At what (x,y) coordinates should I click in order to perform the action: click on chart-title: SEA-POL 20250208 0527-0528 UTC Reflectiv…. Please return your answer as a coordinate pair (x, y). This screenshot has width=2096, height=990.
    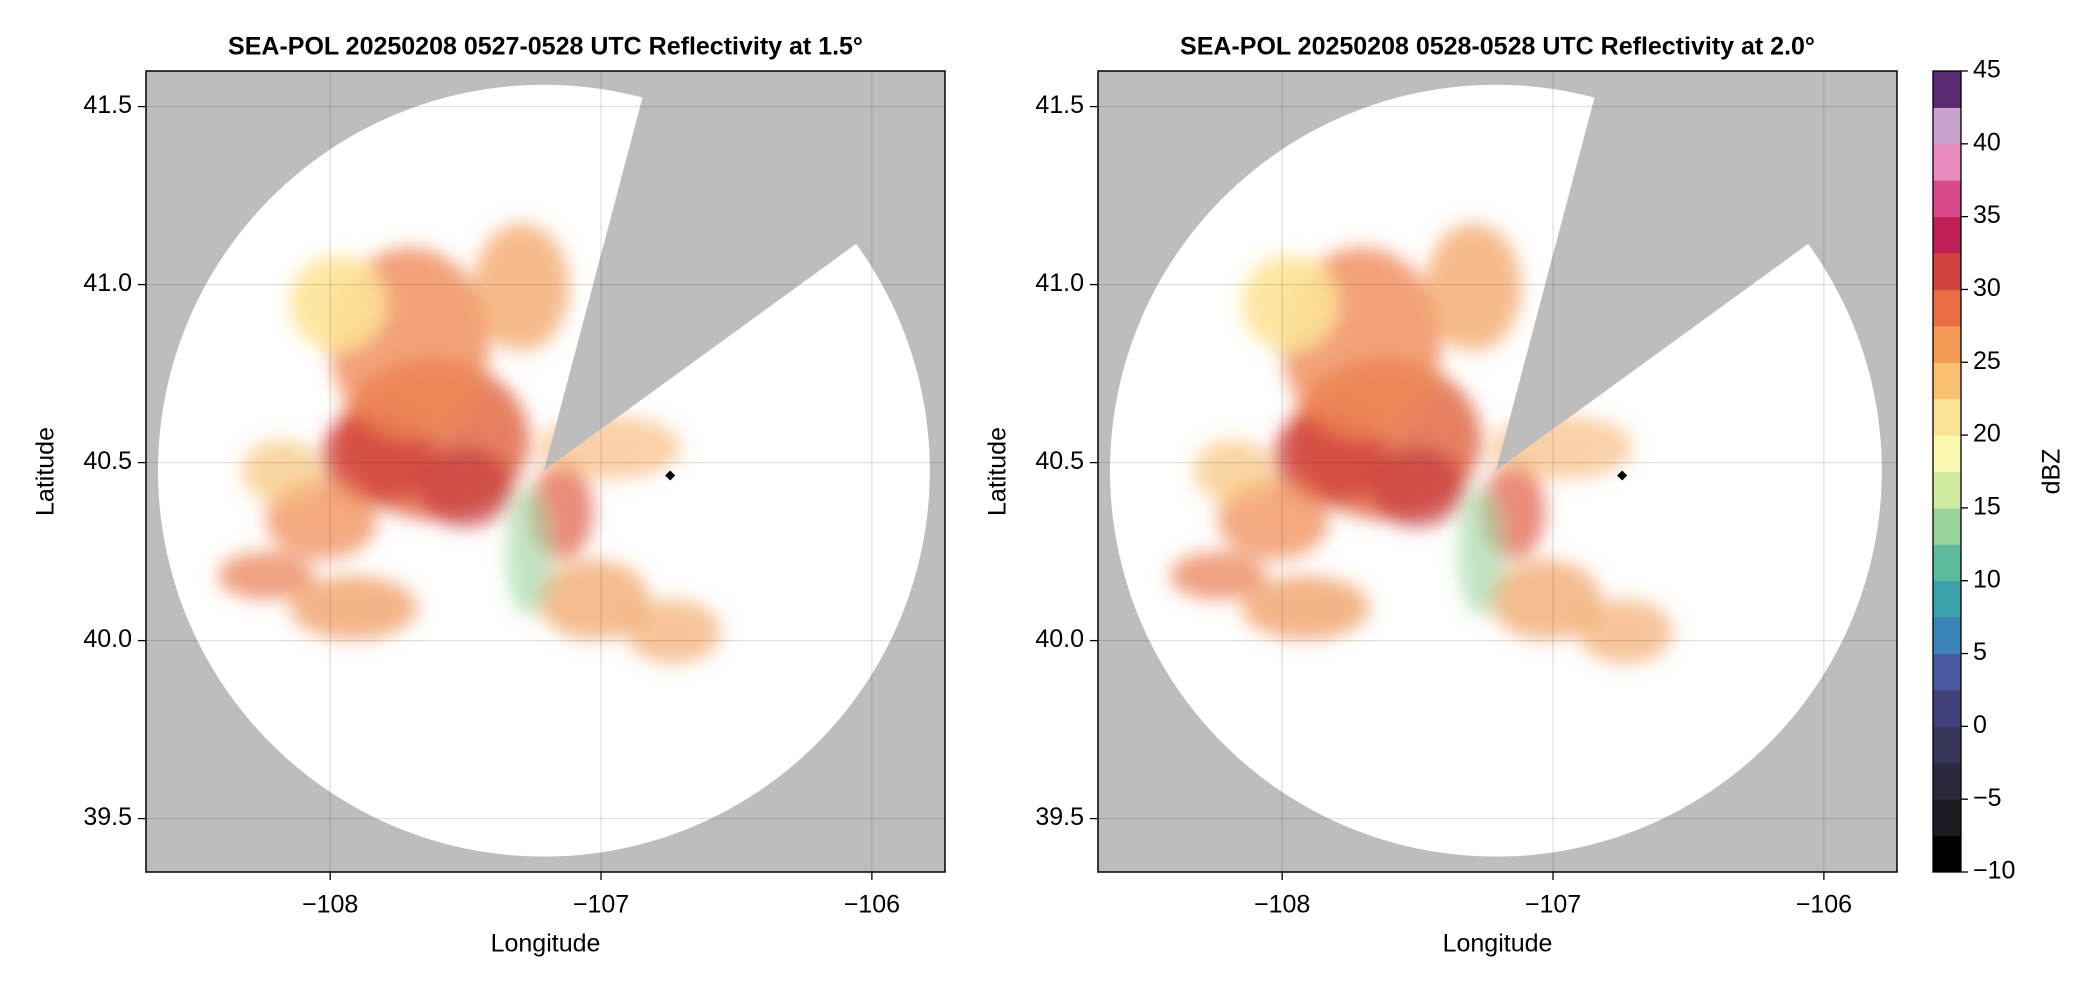
    Looking at the image, I should click on (545, 47).